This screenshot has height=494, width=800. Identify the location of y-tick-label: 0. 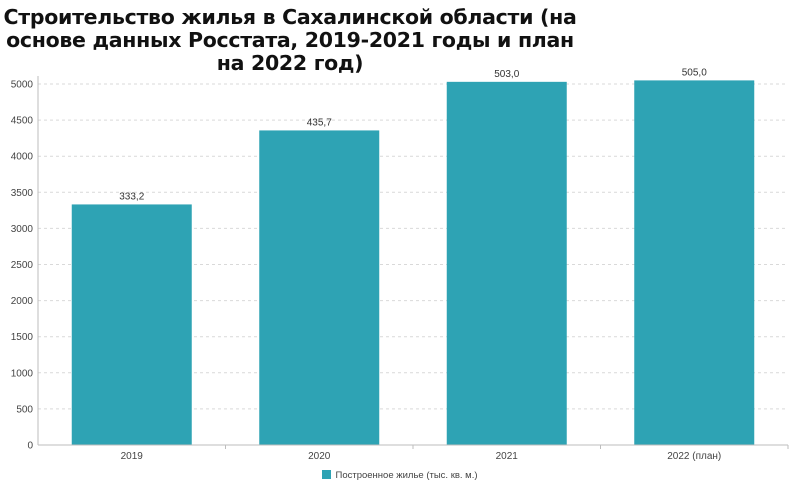
(30, 446).